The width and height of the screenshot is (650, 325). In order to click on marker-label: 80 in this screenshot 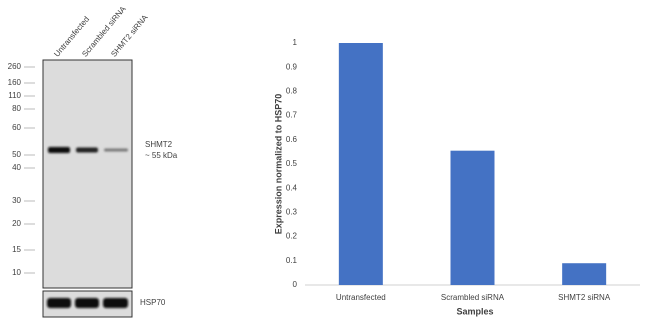, I will do `click(16, 108)`.